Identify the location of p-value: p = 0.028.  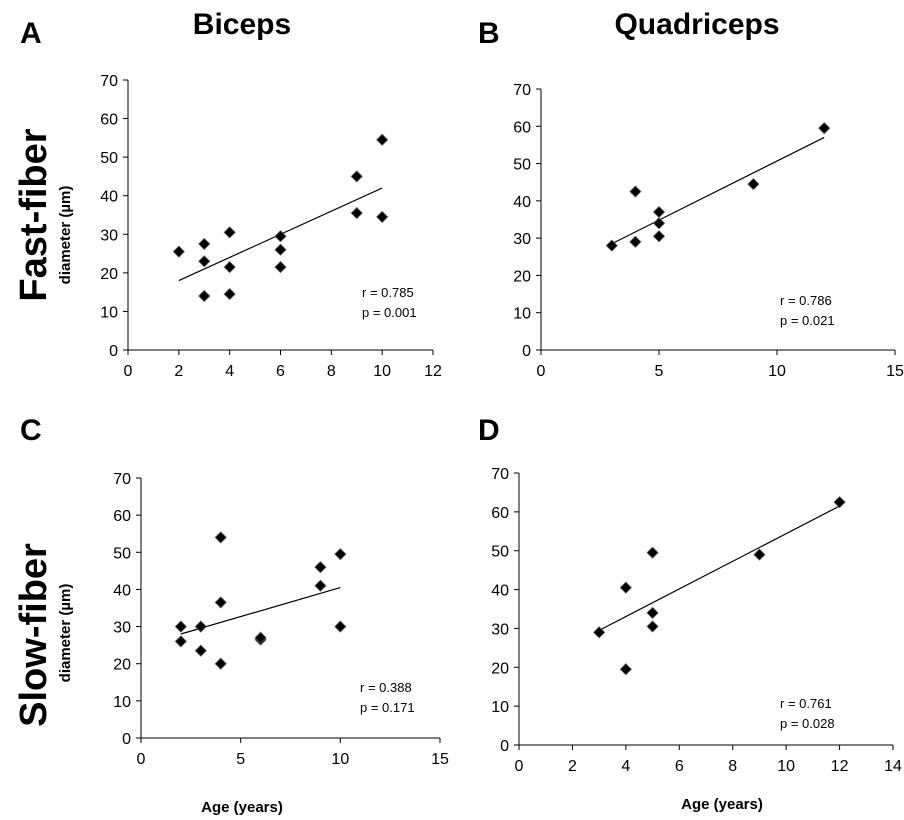
(807, 723).